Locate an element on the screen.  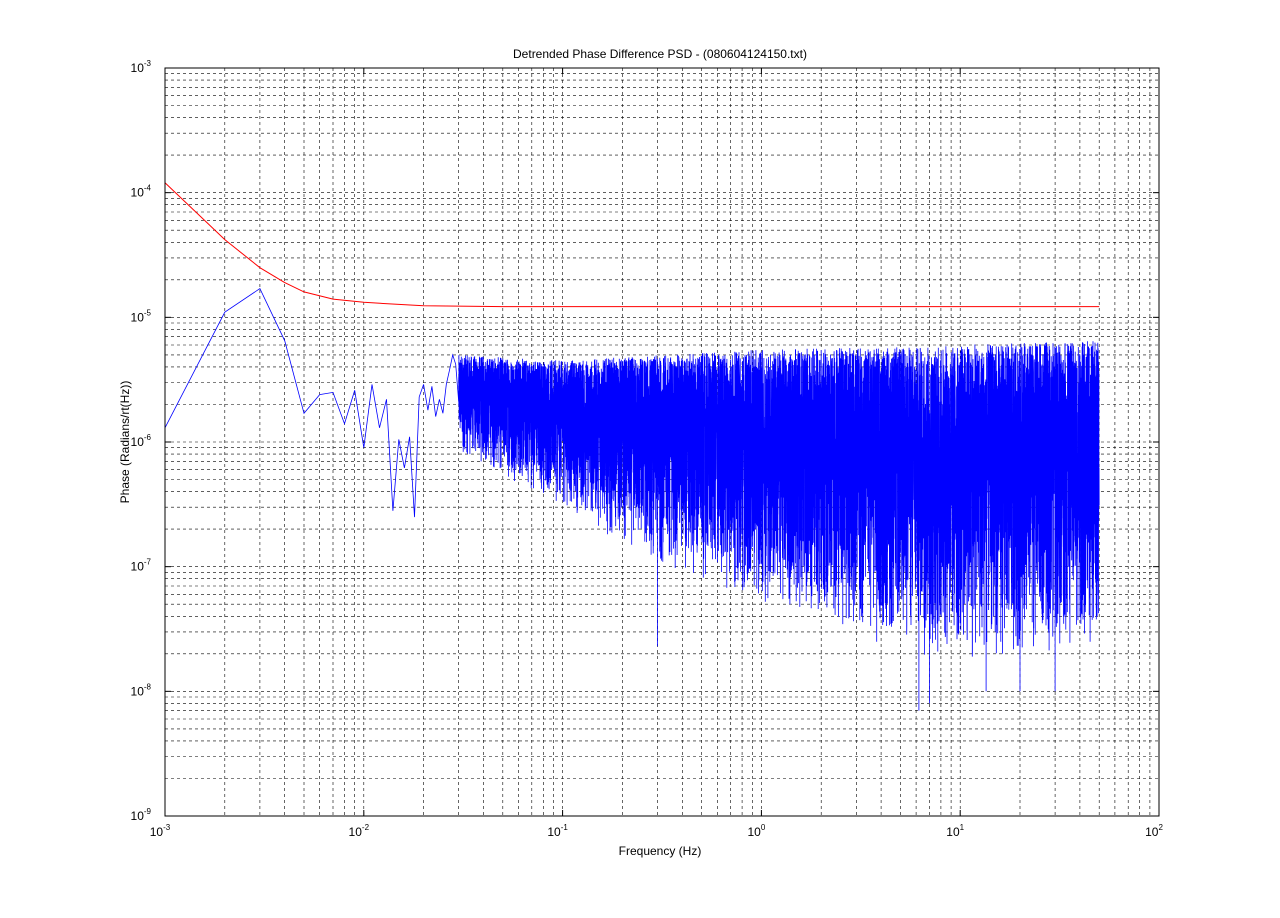
y-tick-label: 10⁻³ is located at coordinates (141, 67).